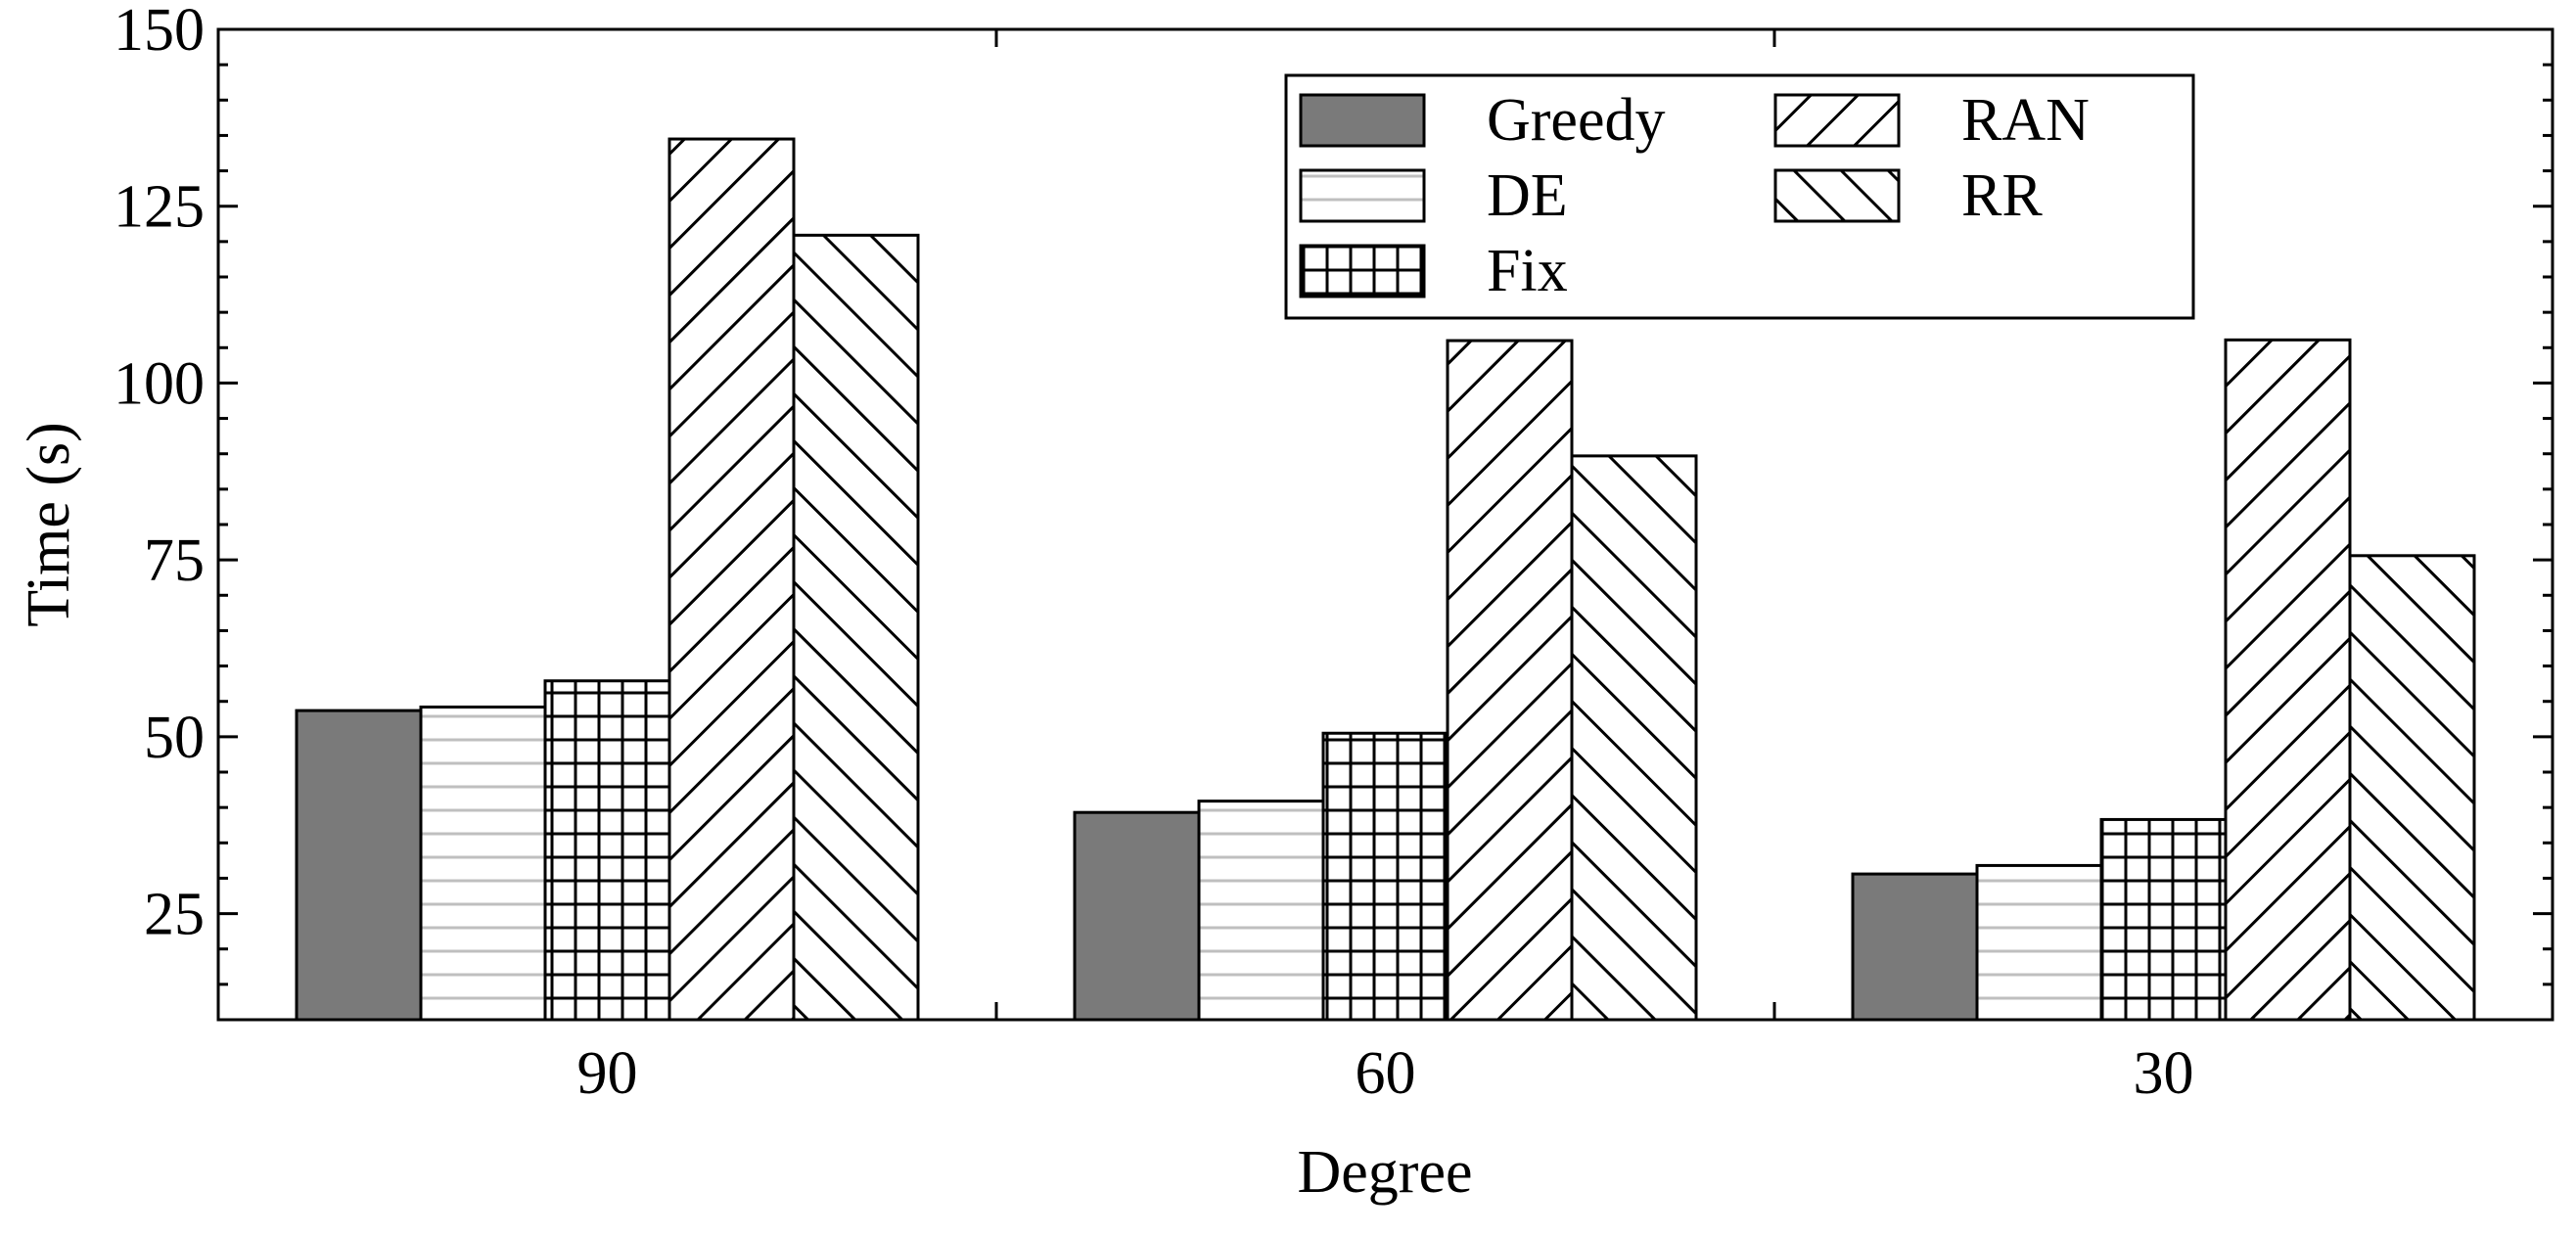  I want to click on legend-box, so click(1739, 197).